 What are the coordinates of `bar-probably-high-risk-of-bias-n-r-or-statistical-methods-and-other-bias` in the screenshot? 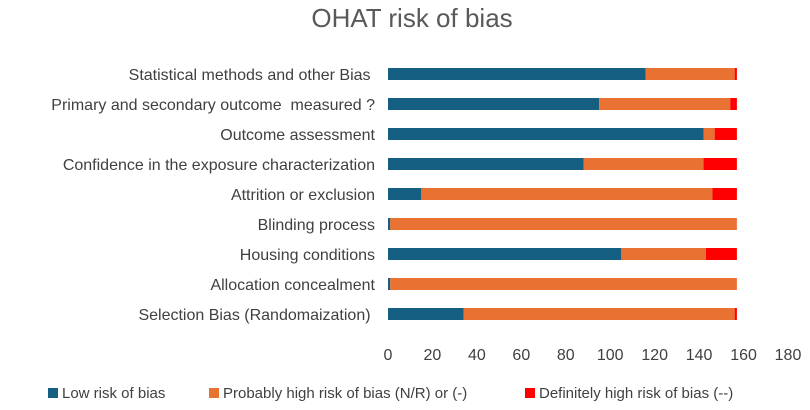 It's located at (690, 74).